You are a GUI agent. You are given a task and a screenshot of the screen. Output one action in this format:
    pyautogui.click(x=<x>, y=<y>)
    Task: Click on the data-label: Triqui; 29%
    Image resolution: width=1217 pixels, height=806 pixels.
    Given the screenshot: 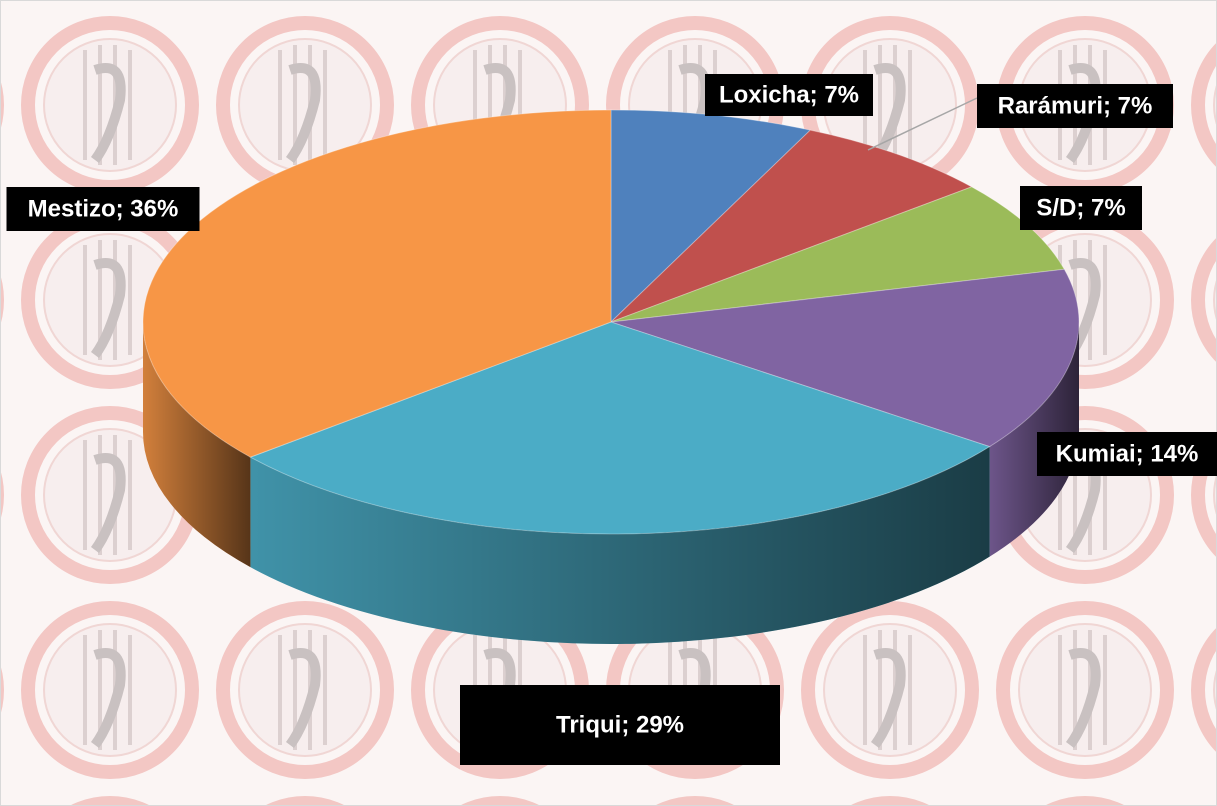 What is the action you would take?
    pyautogui.click(x=620, y=724)
    